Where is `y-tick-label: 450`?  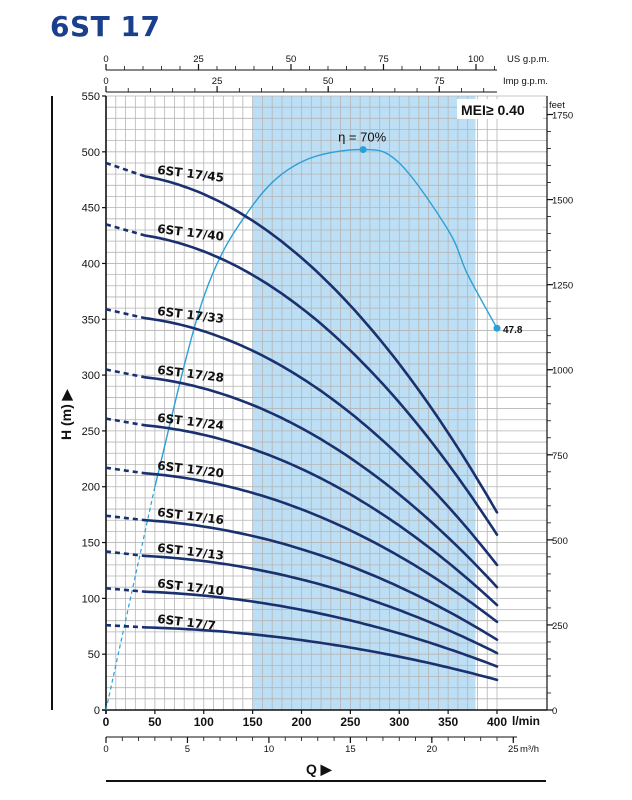
y-tick-label: 450 is located at coordinates (91, 209).